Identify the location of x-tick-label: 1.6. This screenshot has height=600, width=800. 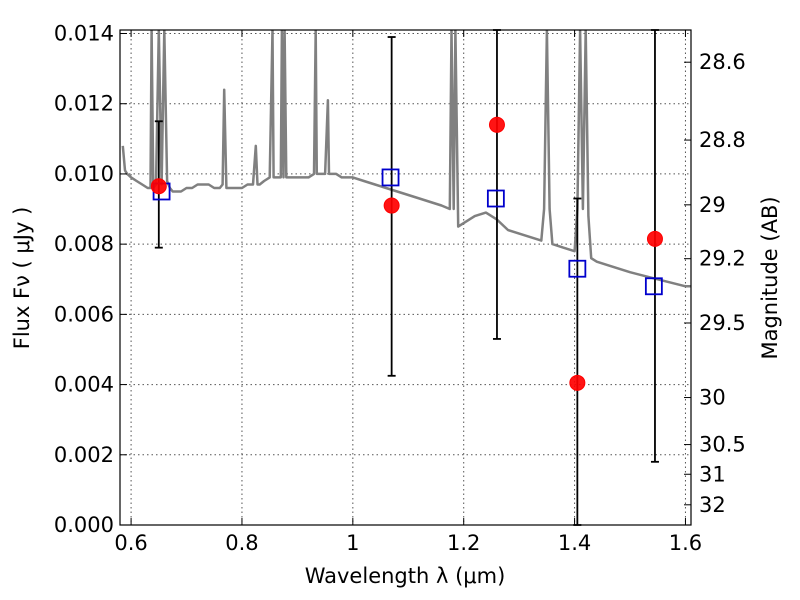
(685, 543).